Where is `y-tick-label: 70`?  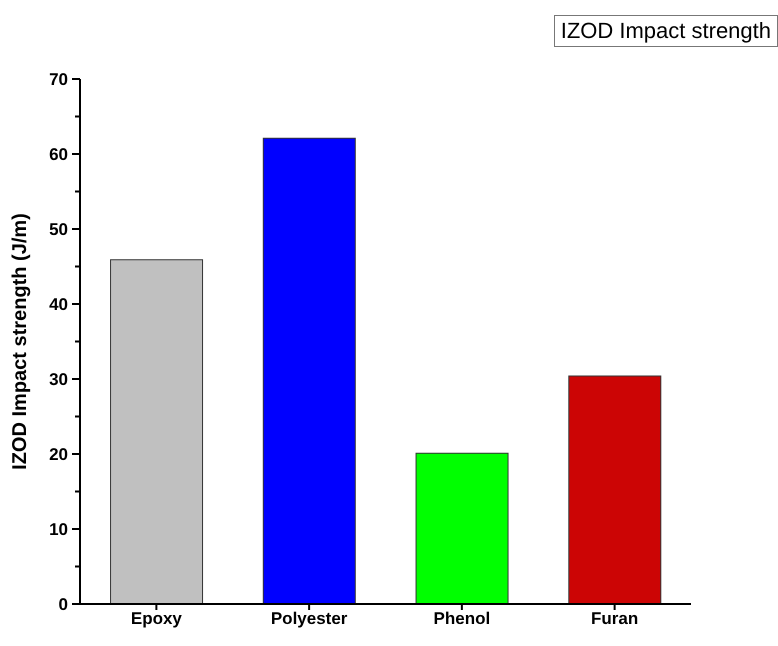
y-tick-label: 70 is located at coordinates (58, 79).